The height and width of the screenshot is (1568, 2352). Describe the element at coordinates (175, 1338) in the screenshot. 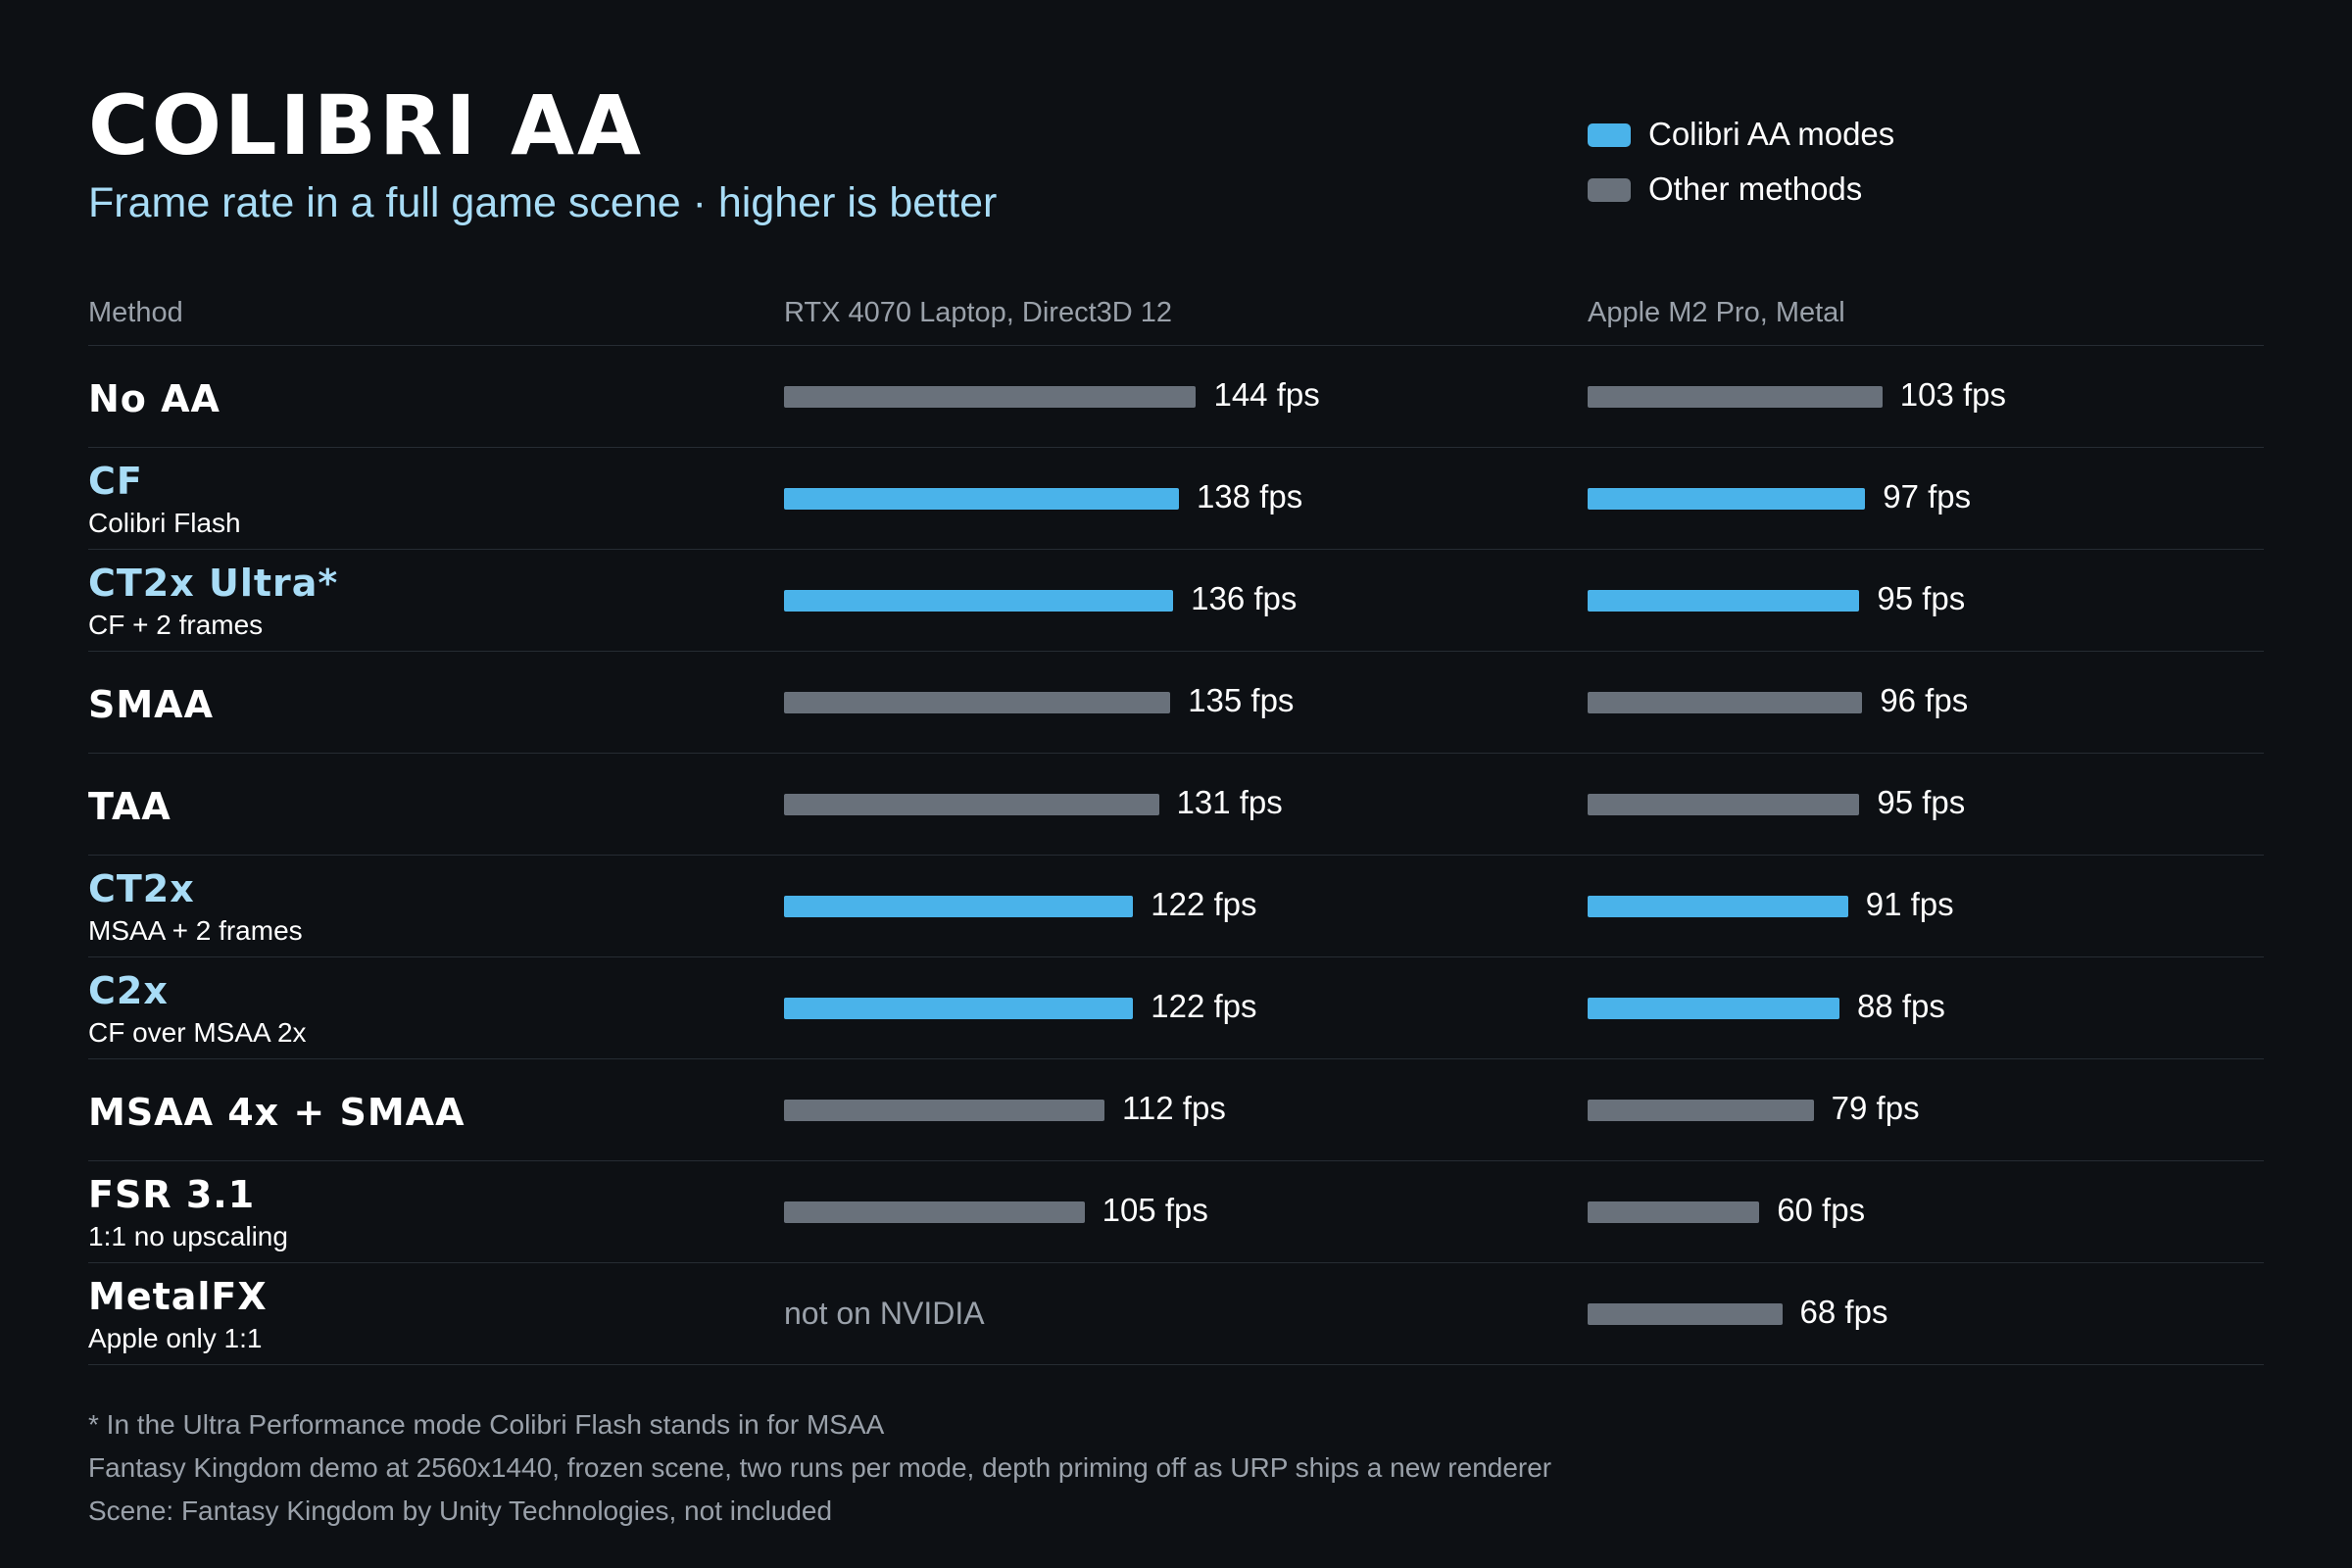

I see `method-note: Apple only 1:1` at that location.